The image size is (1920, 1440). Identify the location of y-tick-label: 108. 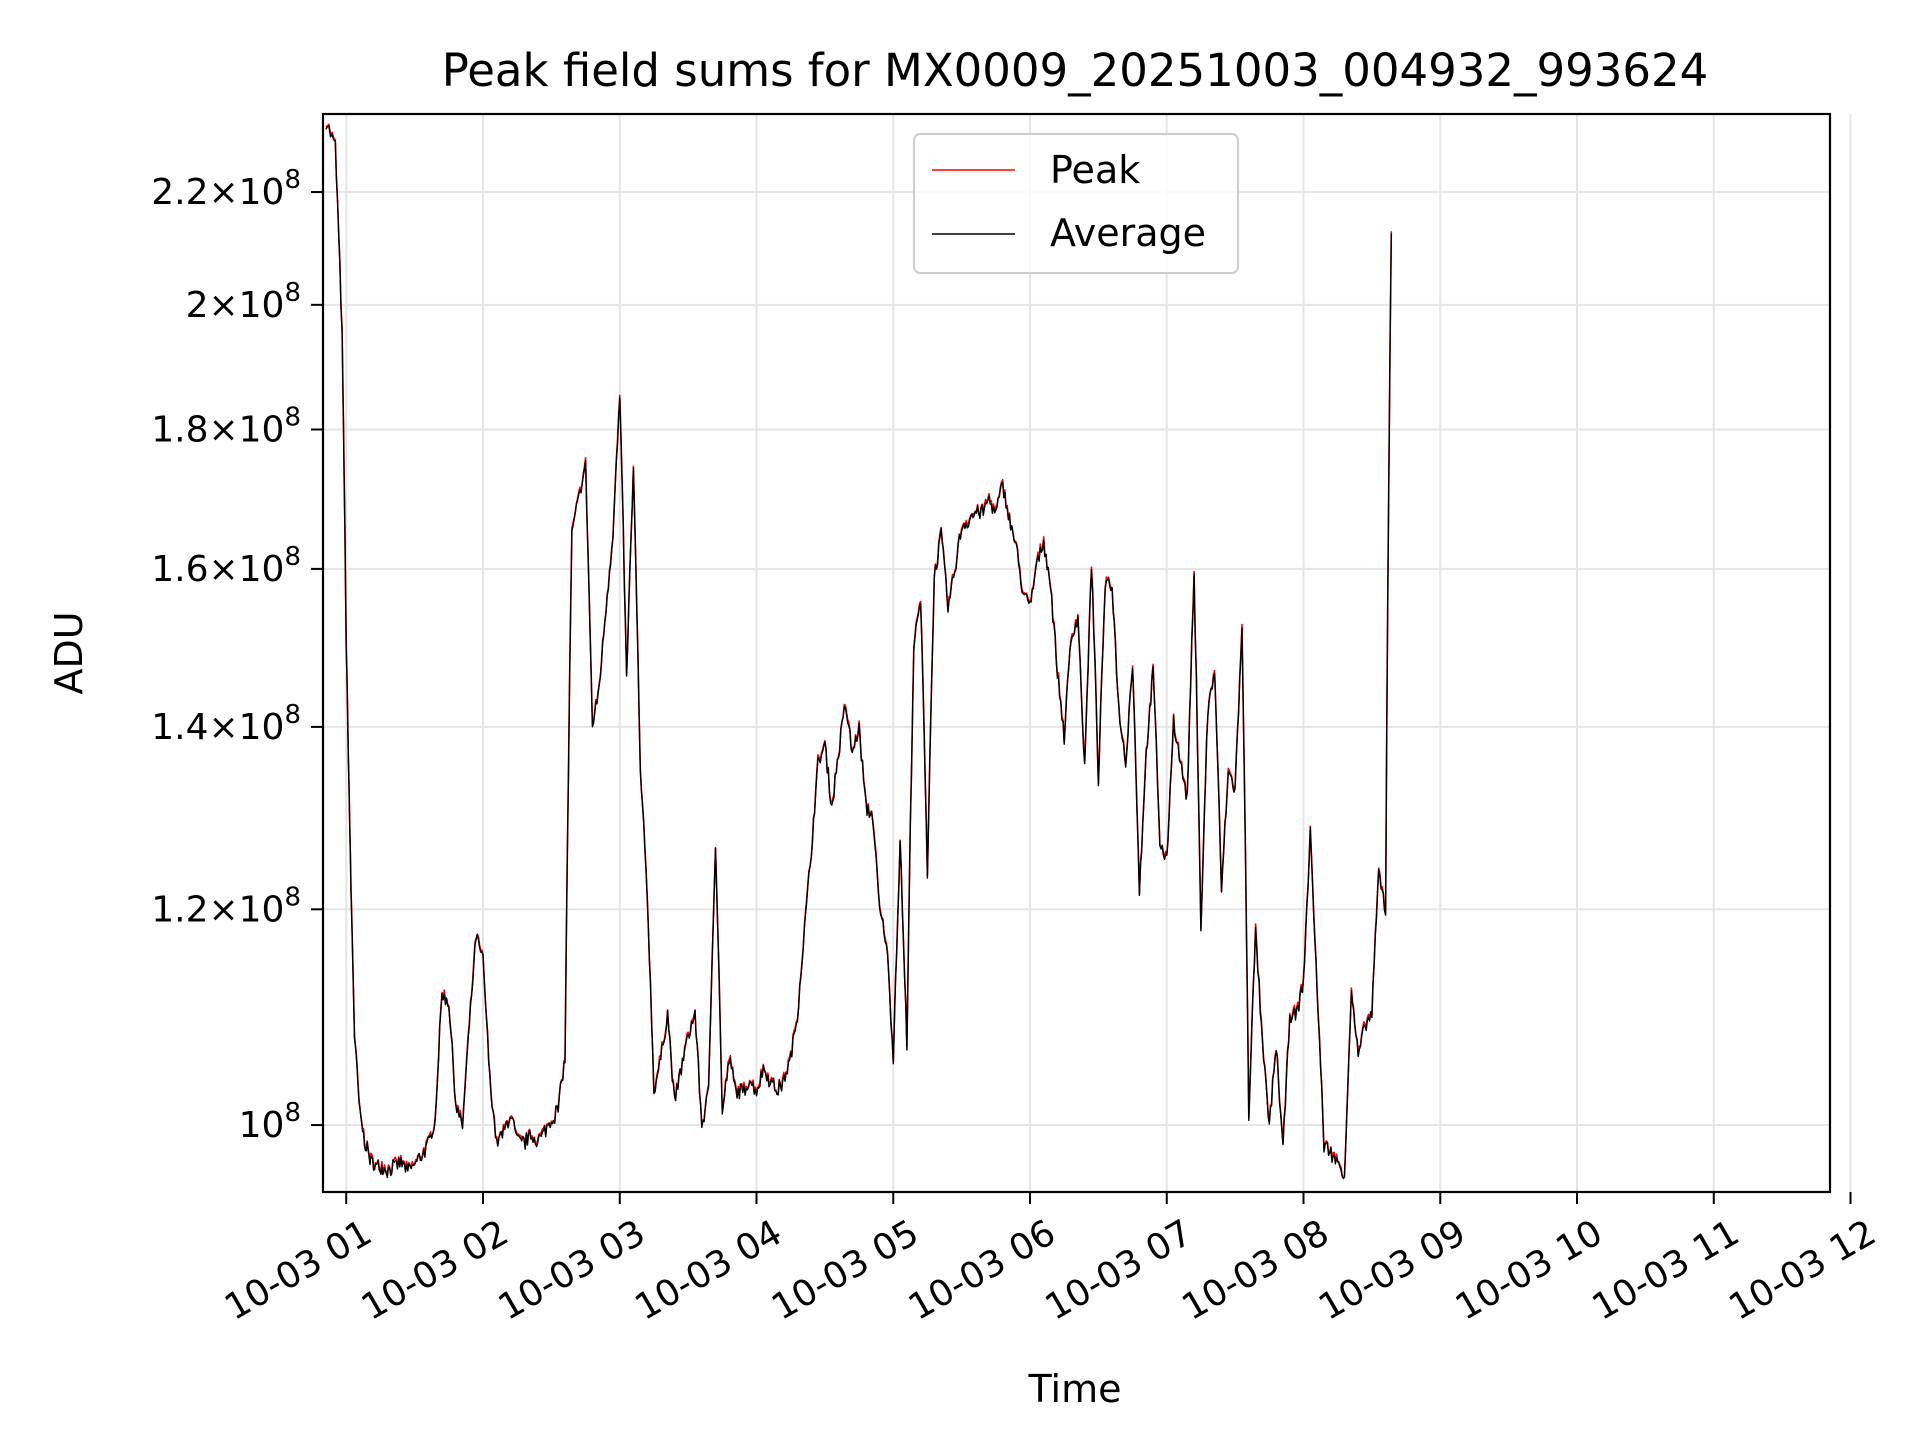
(270, 1122).